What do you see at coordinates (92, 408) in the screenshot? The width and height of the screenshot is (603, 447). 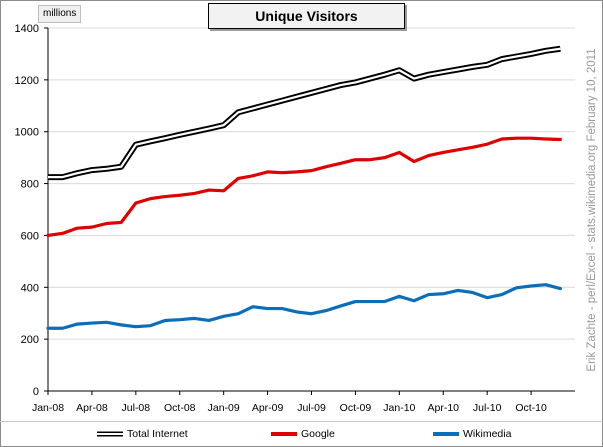 I see `x-tick-label: Apr-08` at bounding box center [92, 408].